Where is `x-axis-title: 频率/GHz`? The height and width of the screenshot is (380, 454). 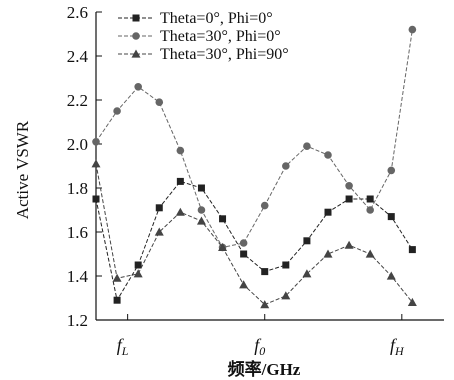 x-axis-title: 频率/GHz is located at coordinates (264, 369).